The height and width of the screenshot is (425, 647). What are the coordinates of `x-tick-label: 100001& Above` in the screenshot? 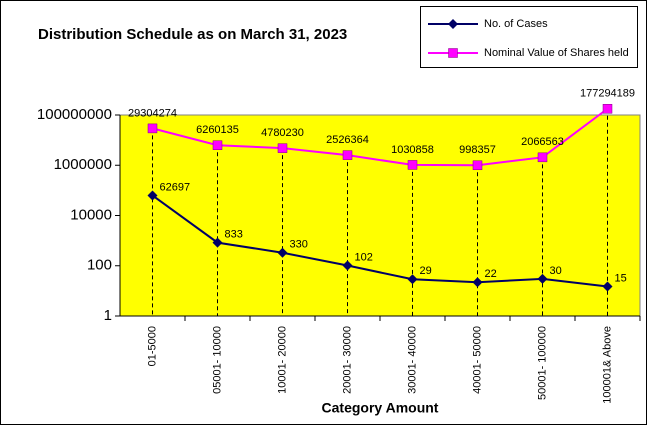 It's located at (607, 365).